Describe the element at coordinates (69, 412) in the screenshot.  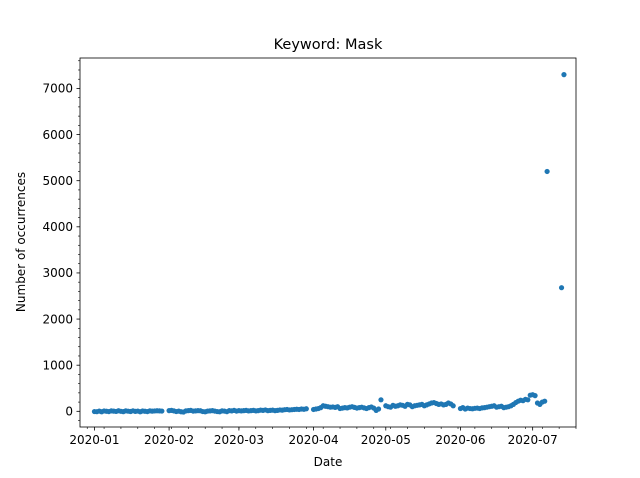
I see `y-tick-label: 0` at that location.